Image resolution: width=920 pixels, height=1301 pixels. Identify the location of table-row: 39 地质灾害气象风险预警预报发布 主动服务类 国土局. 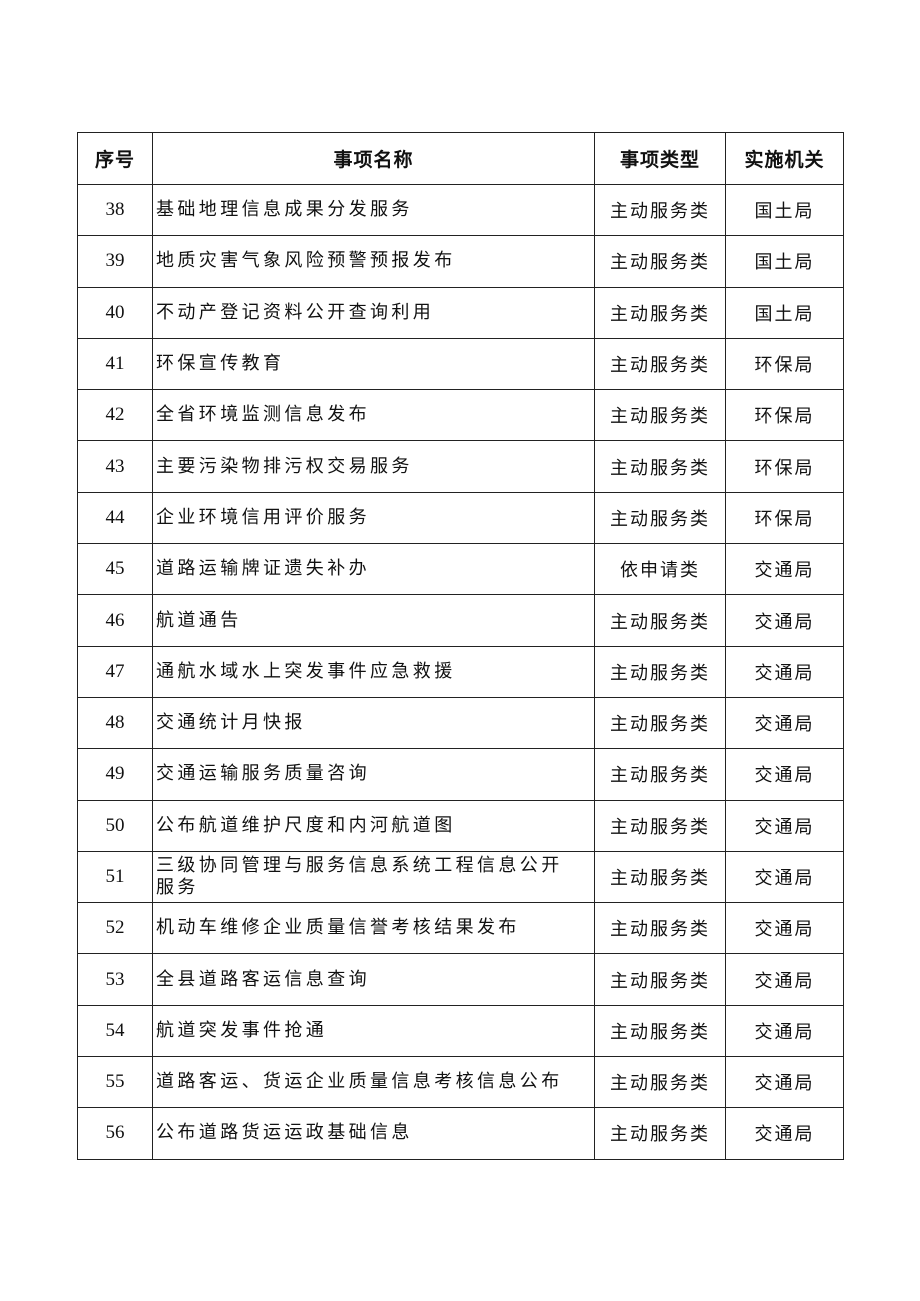
(460, 261).